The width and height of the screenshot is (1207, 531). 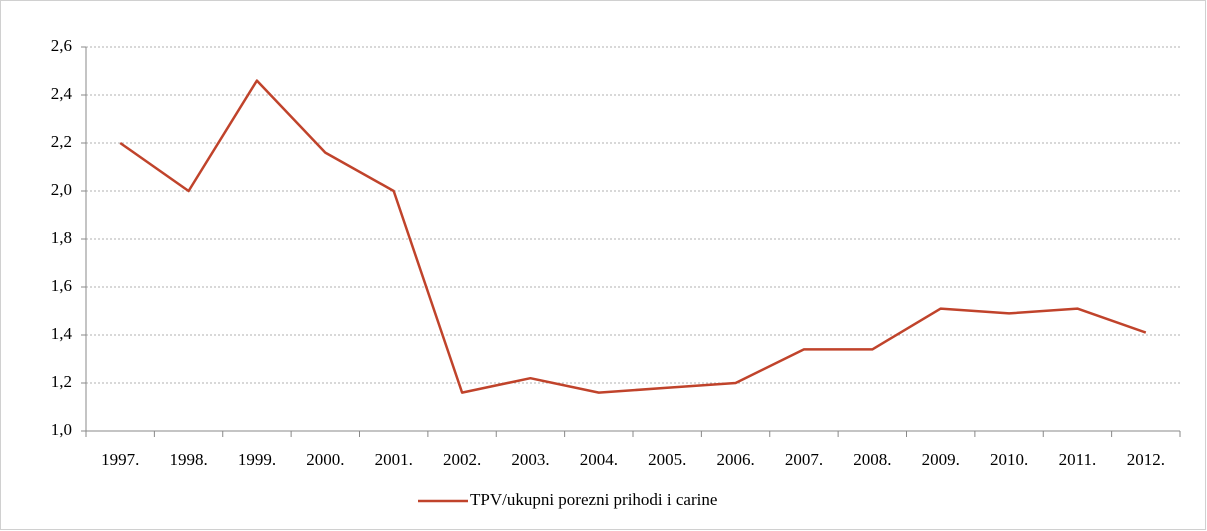 I want to click on x-tick-label: 1997., so click(x=120, y=459).